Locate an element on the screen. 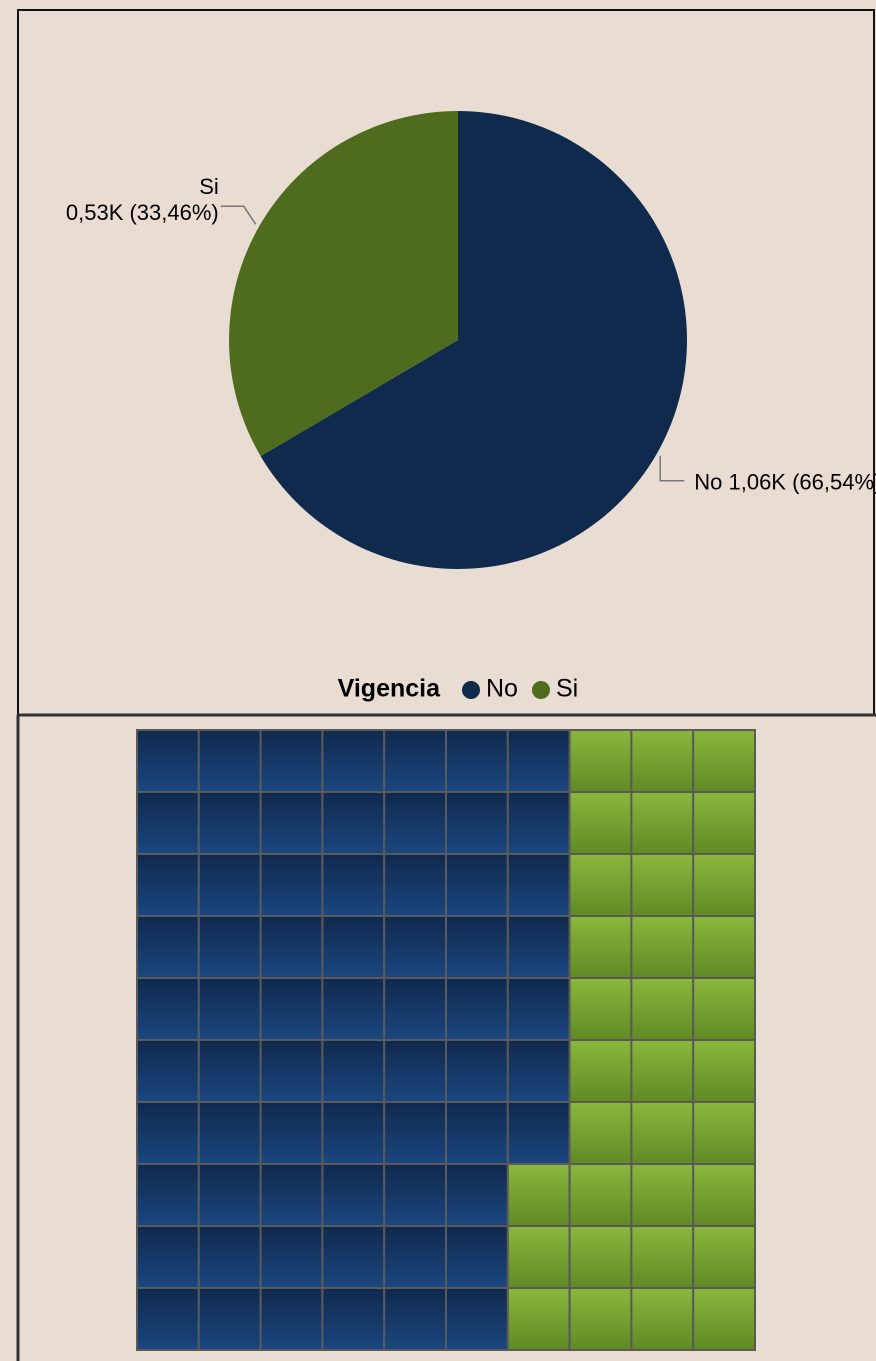  label-value: 0,53K (33,46%) is located at coordinates (142, 212).